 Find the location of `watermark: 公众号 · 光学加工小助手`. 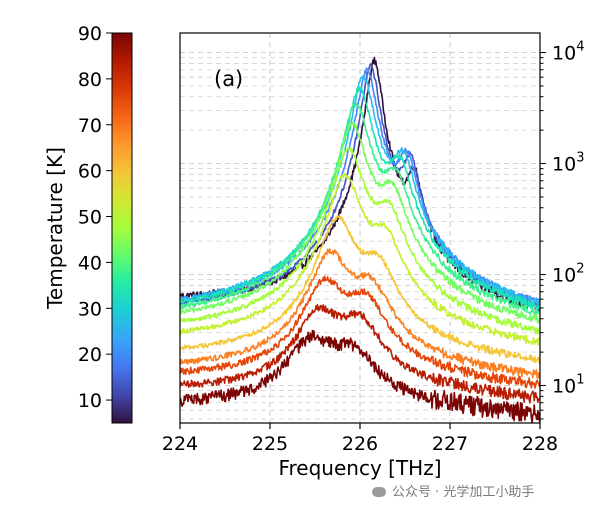

watermark: 公众号 · 光学加工小助手 is located at coordinates (453, 490).